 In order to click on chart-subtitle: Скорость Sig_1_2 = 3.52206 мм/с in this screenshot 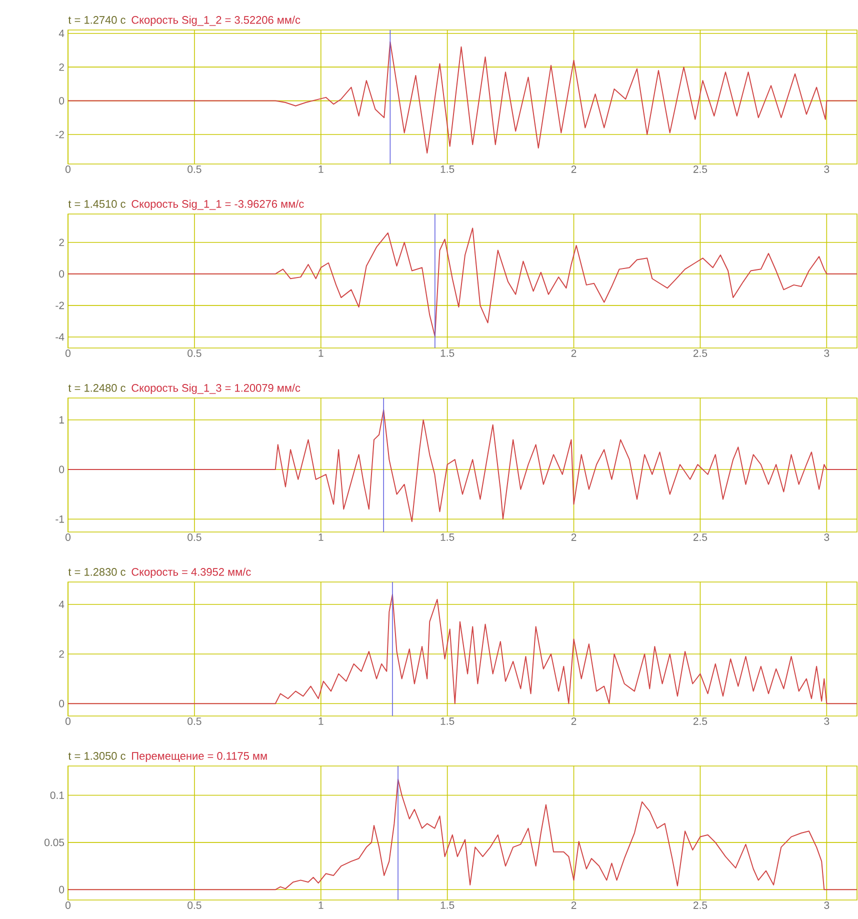, I will do `click(216, 21)`.